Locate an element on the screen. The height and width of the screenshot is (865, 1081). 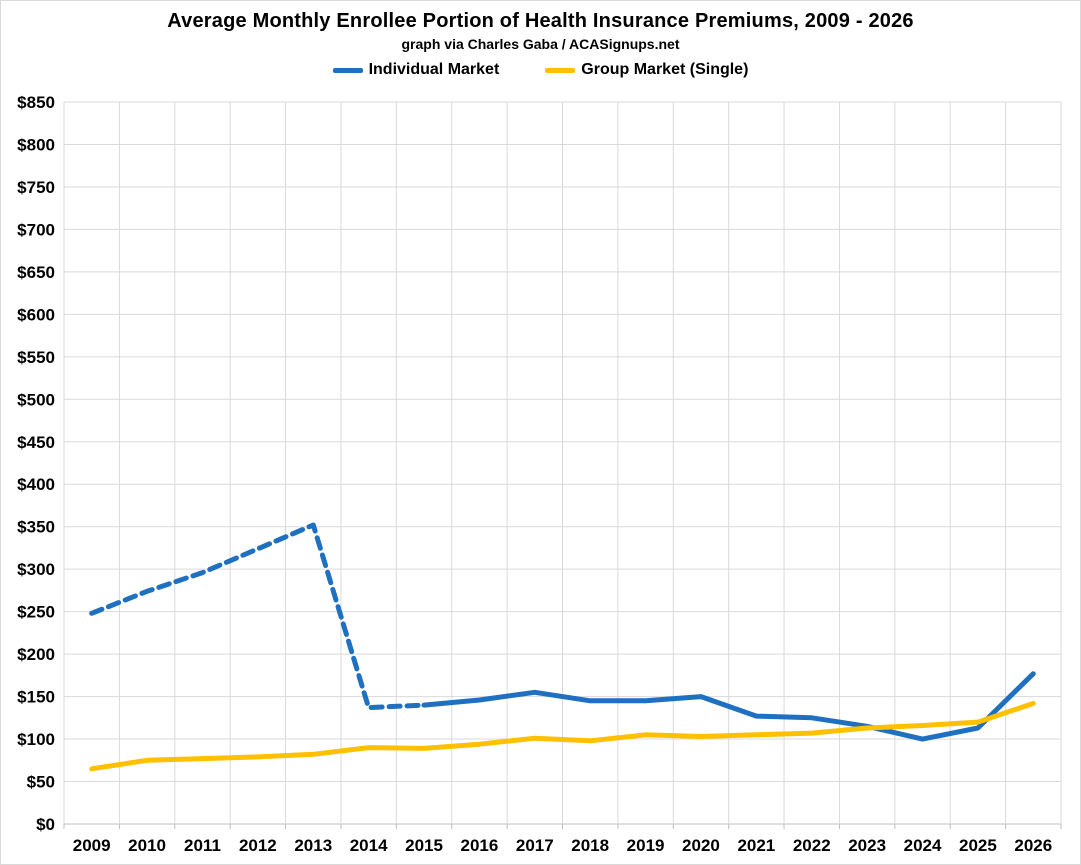
x-axis-tick-label: 2013 is located at coordinates (313, 845).